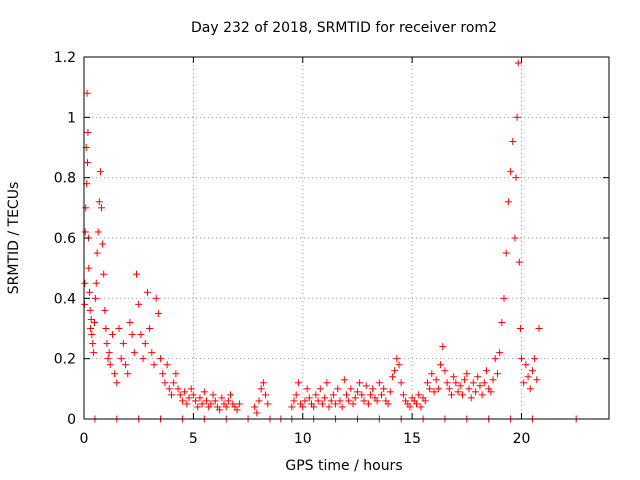 Image resolution: width=640 pixels, height=480 pixels. What do you see at coordinates (71, 420) in the screenshot?
I see `y-tick-label: 0` at bounding box center [71, 420].